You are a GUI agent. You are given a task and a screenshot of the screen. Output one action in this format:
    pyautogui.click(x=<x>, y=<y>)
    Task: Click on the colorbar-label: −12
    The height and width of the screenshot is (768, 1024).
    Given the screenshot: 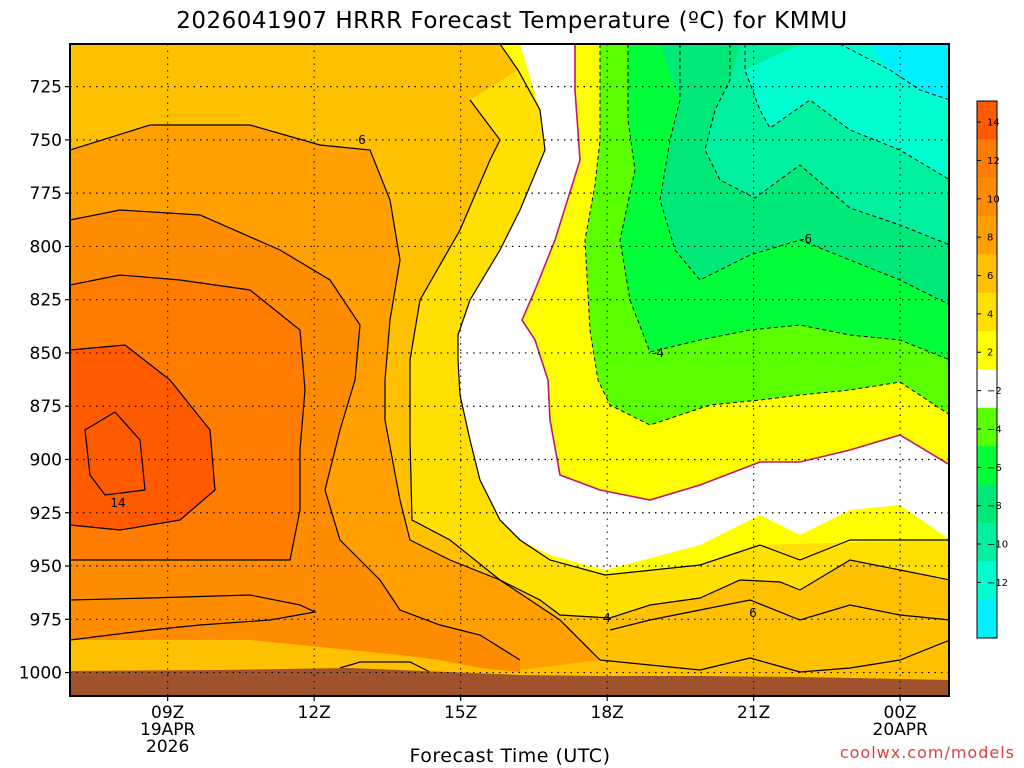 What is the action you would take?
    pyautogui.click(x=997, y=583)
    